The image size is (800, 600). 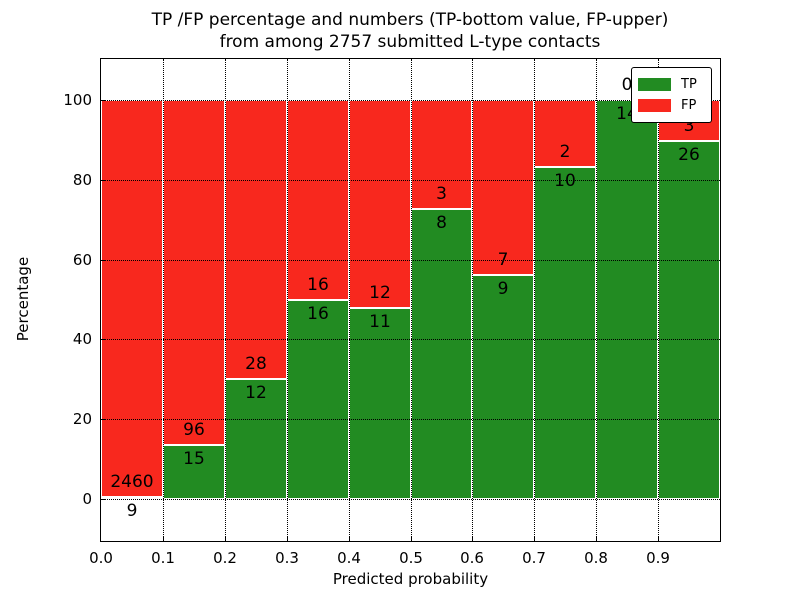 What do you see at coordinates (318, 284) in the screenshot?
I see `fp-count-label: 16` at bounding box center [318, 284].